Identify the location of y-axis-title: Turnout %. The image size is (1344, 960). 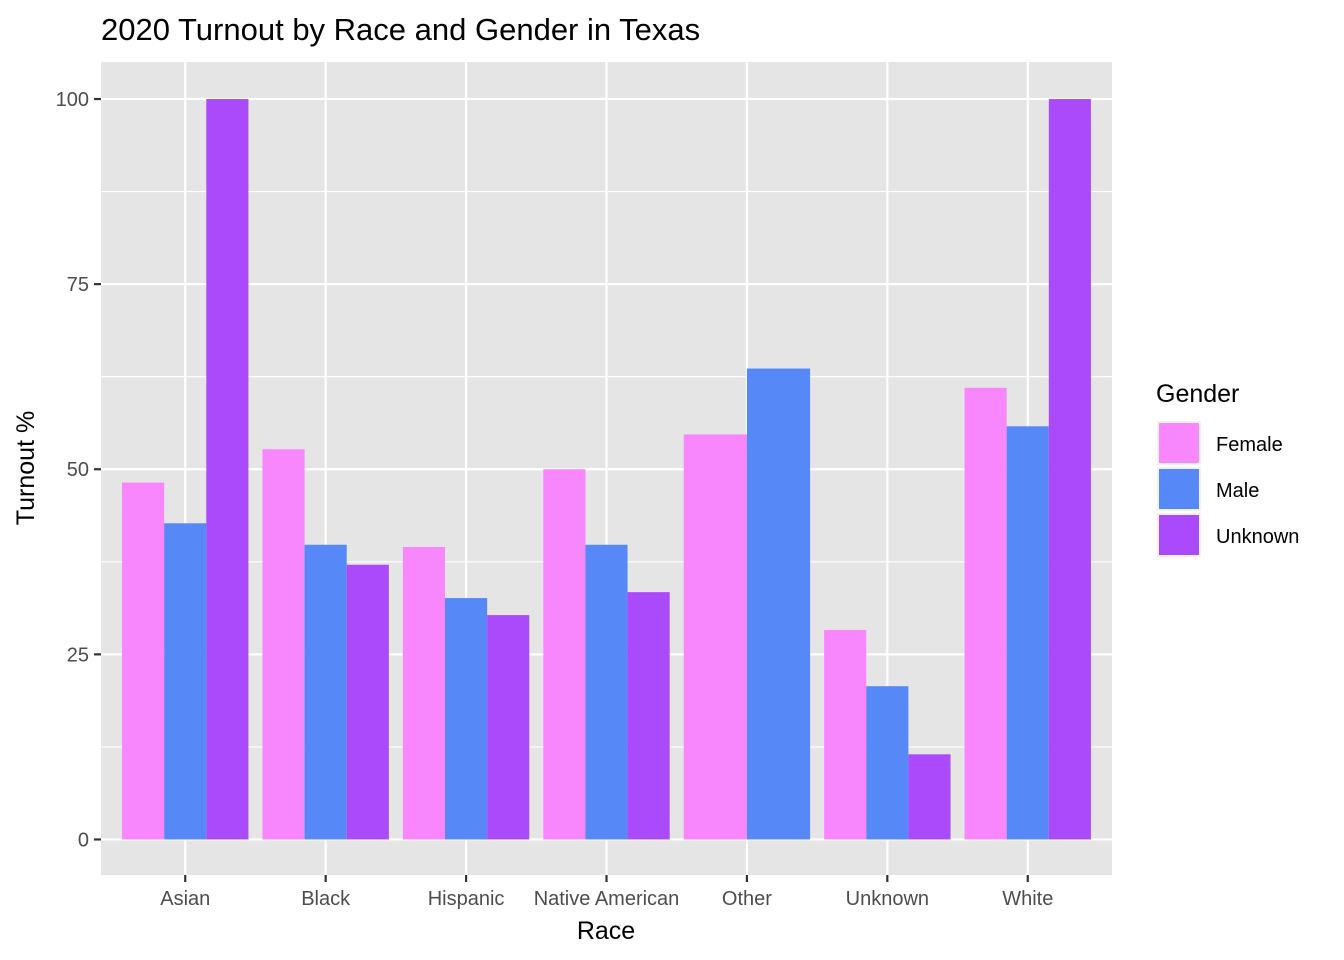
(26, 468).